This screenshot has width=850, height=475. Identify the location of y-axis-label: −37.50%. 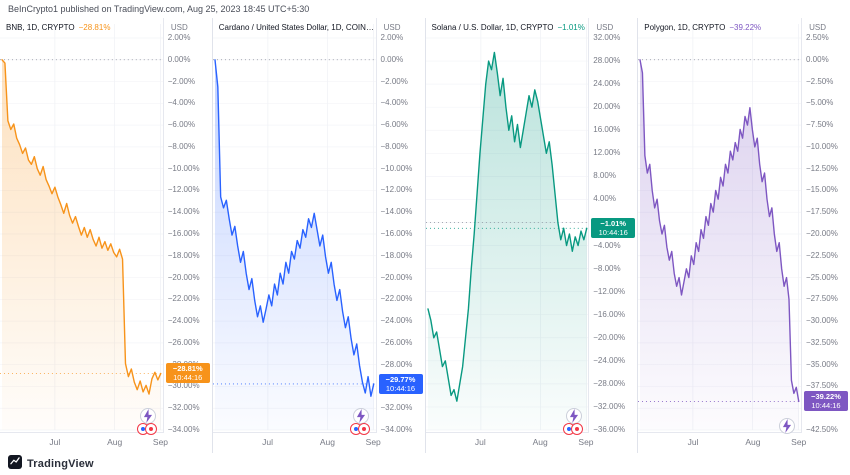
(822, 386).